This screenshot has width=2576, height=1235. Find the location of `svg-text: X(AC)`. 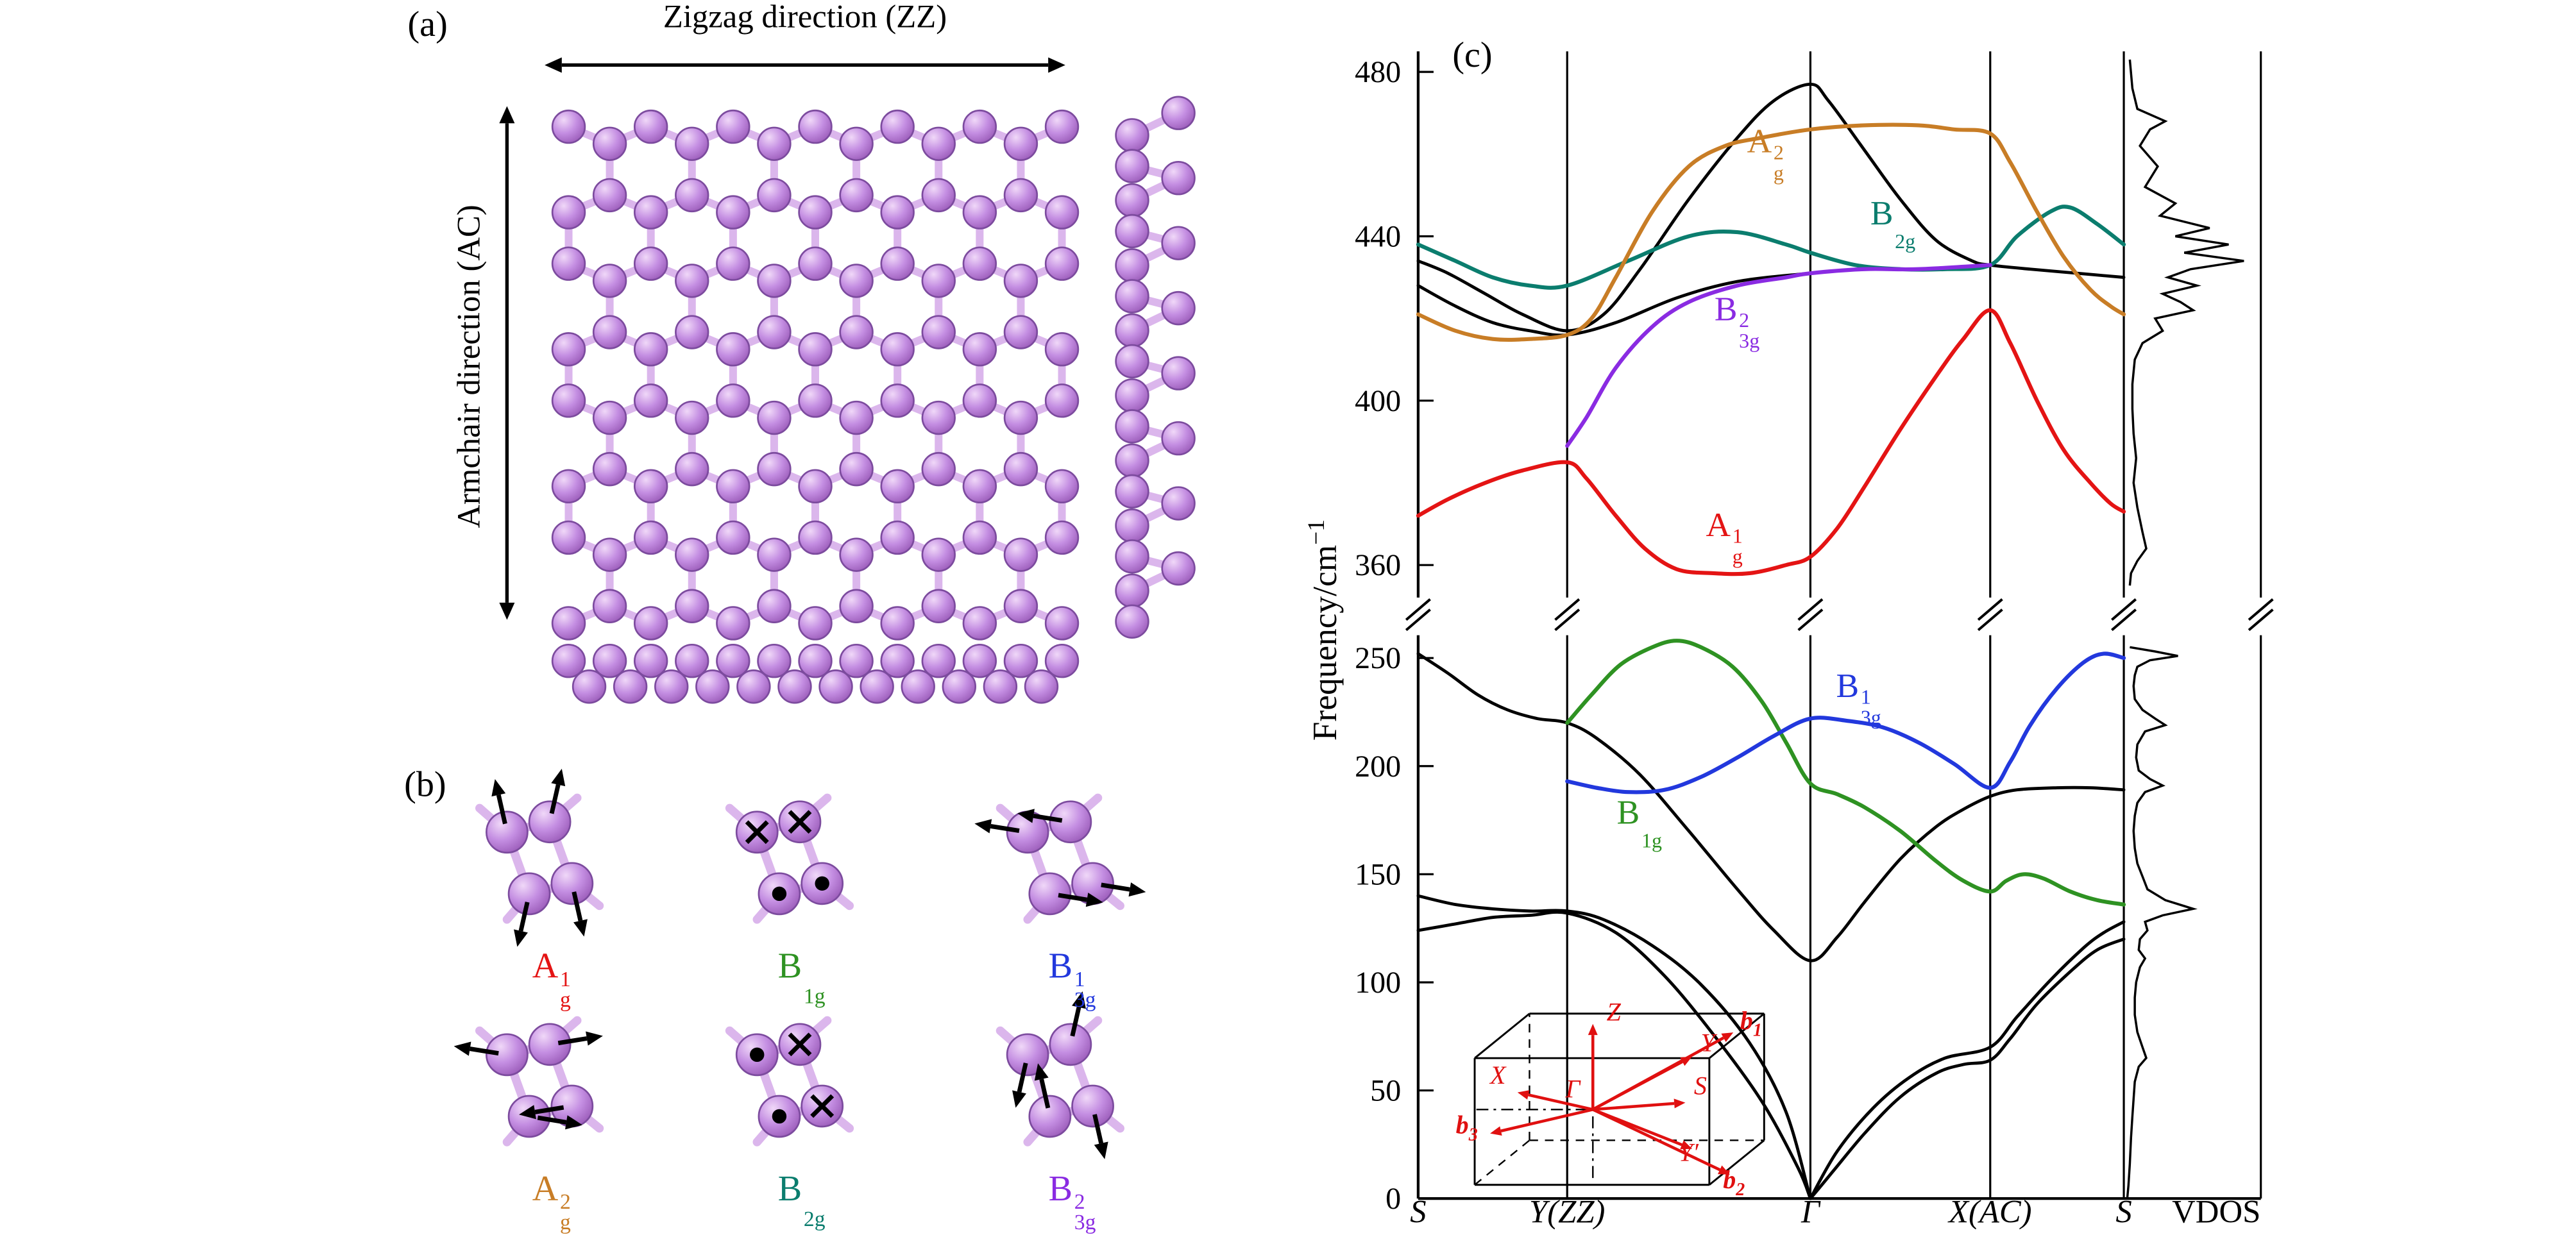

svg-text: X(AC) is located at coordinates (1989, 1212).